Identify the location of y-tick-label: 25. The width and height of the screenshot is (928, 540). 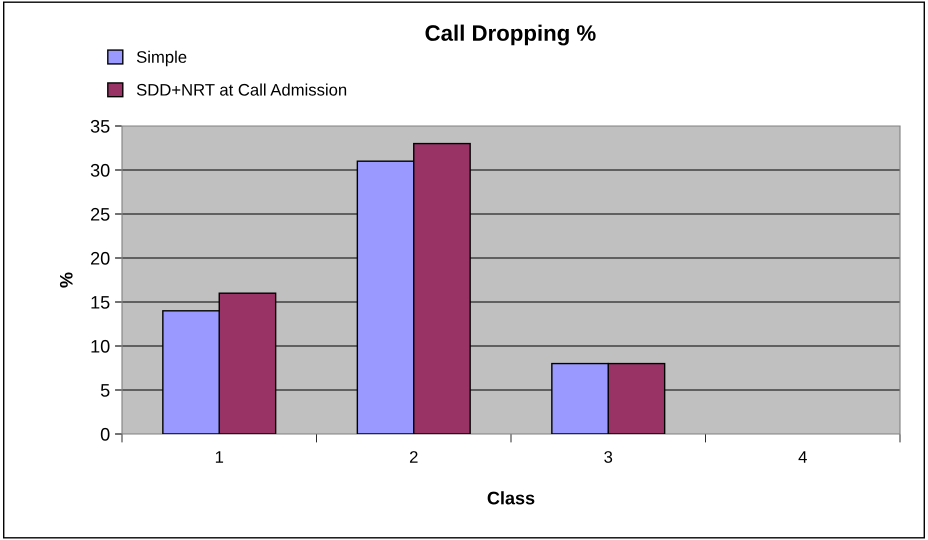
(100, 214).